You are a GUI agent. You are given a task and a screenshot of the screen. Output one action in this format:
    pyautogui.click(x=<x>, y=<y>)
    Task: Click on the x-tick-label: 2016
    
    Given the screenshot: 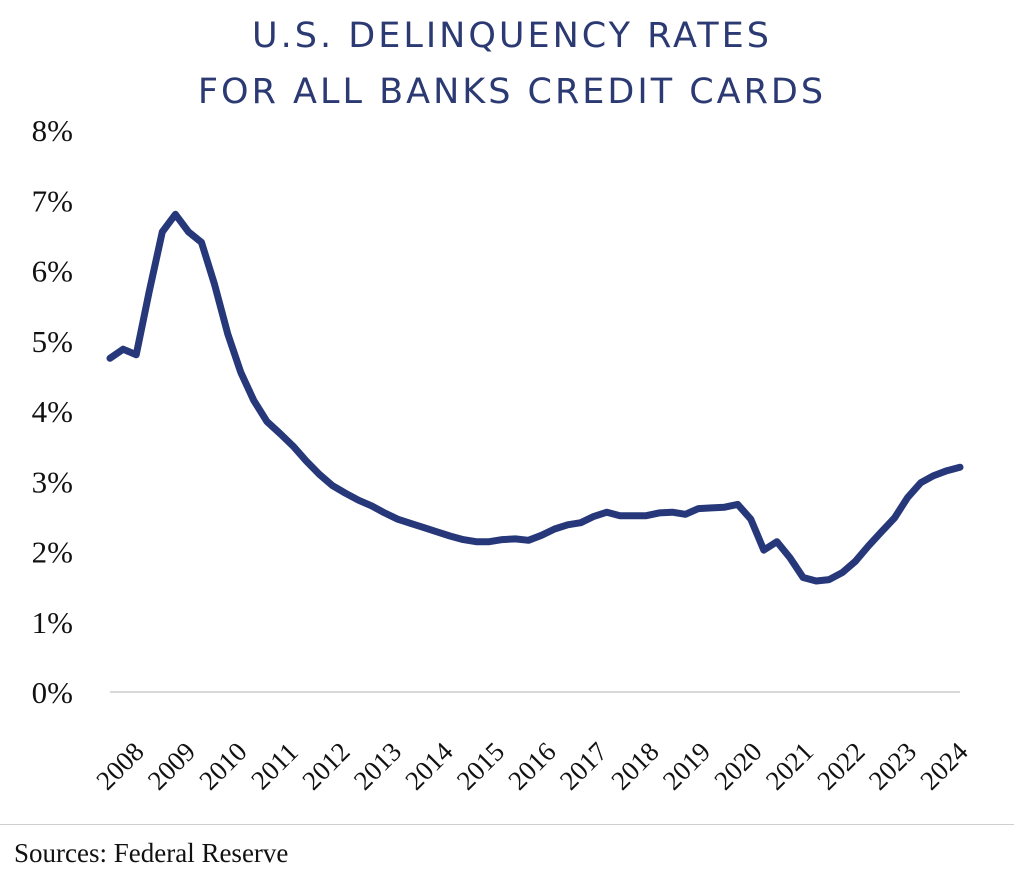 What is the action you would take?
    pyautogui.click(x=531, y=765)
    